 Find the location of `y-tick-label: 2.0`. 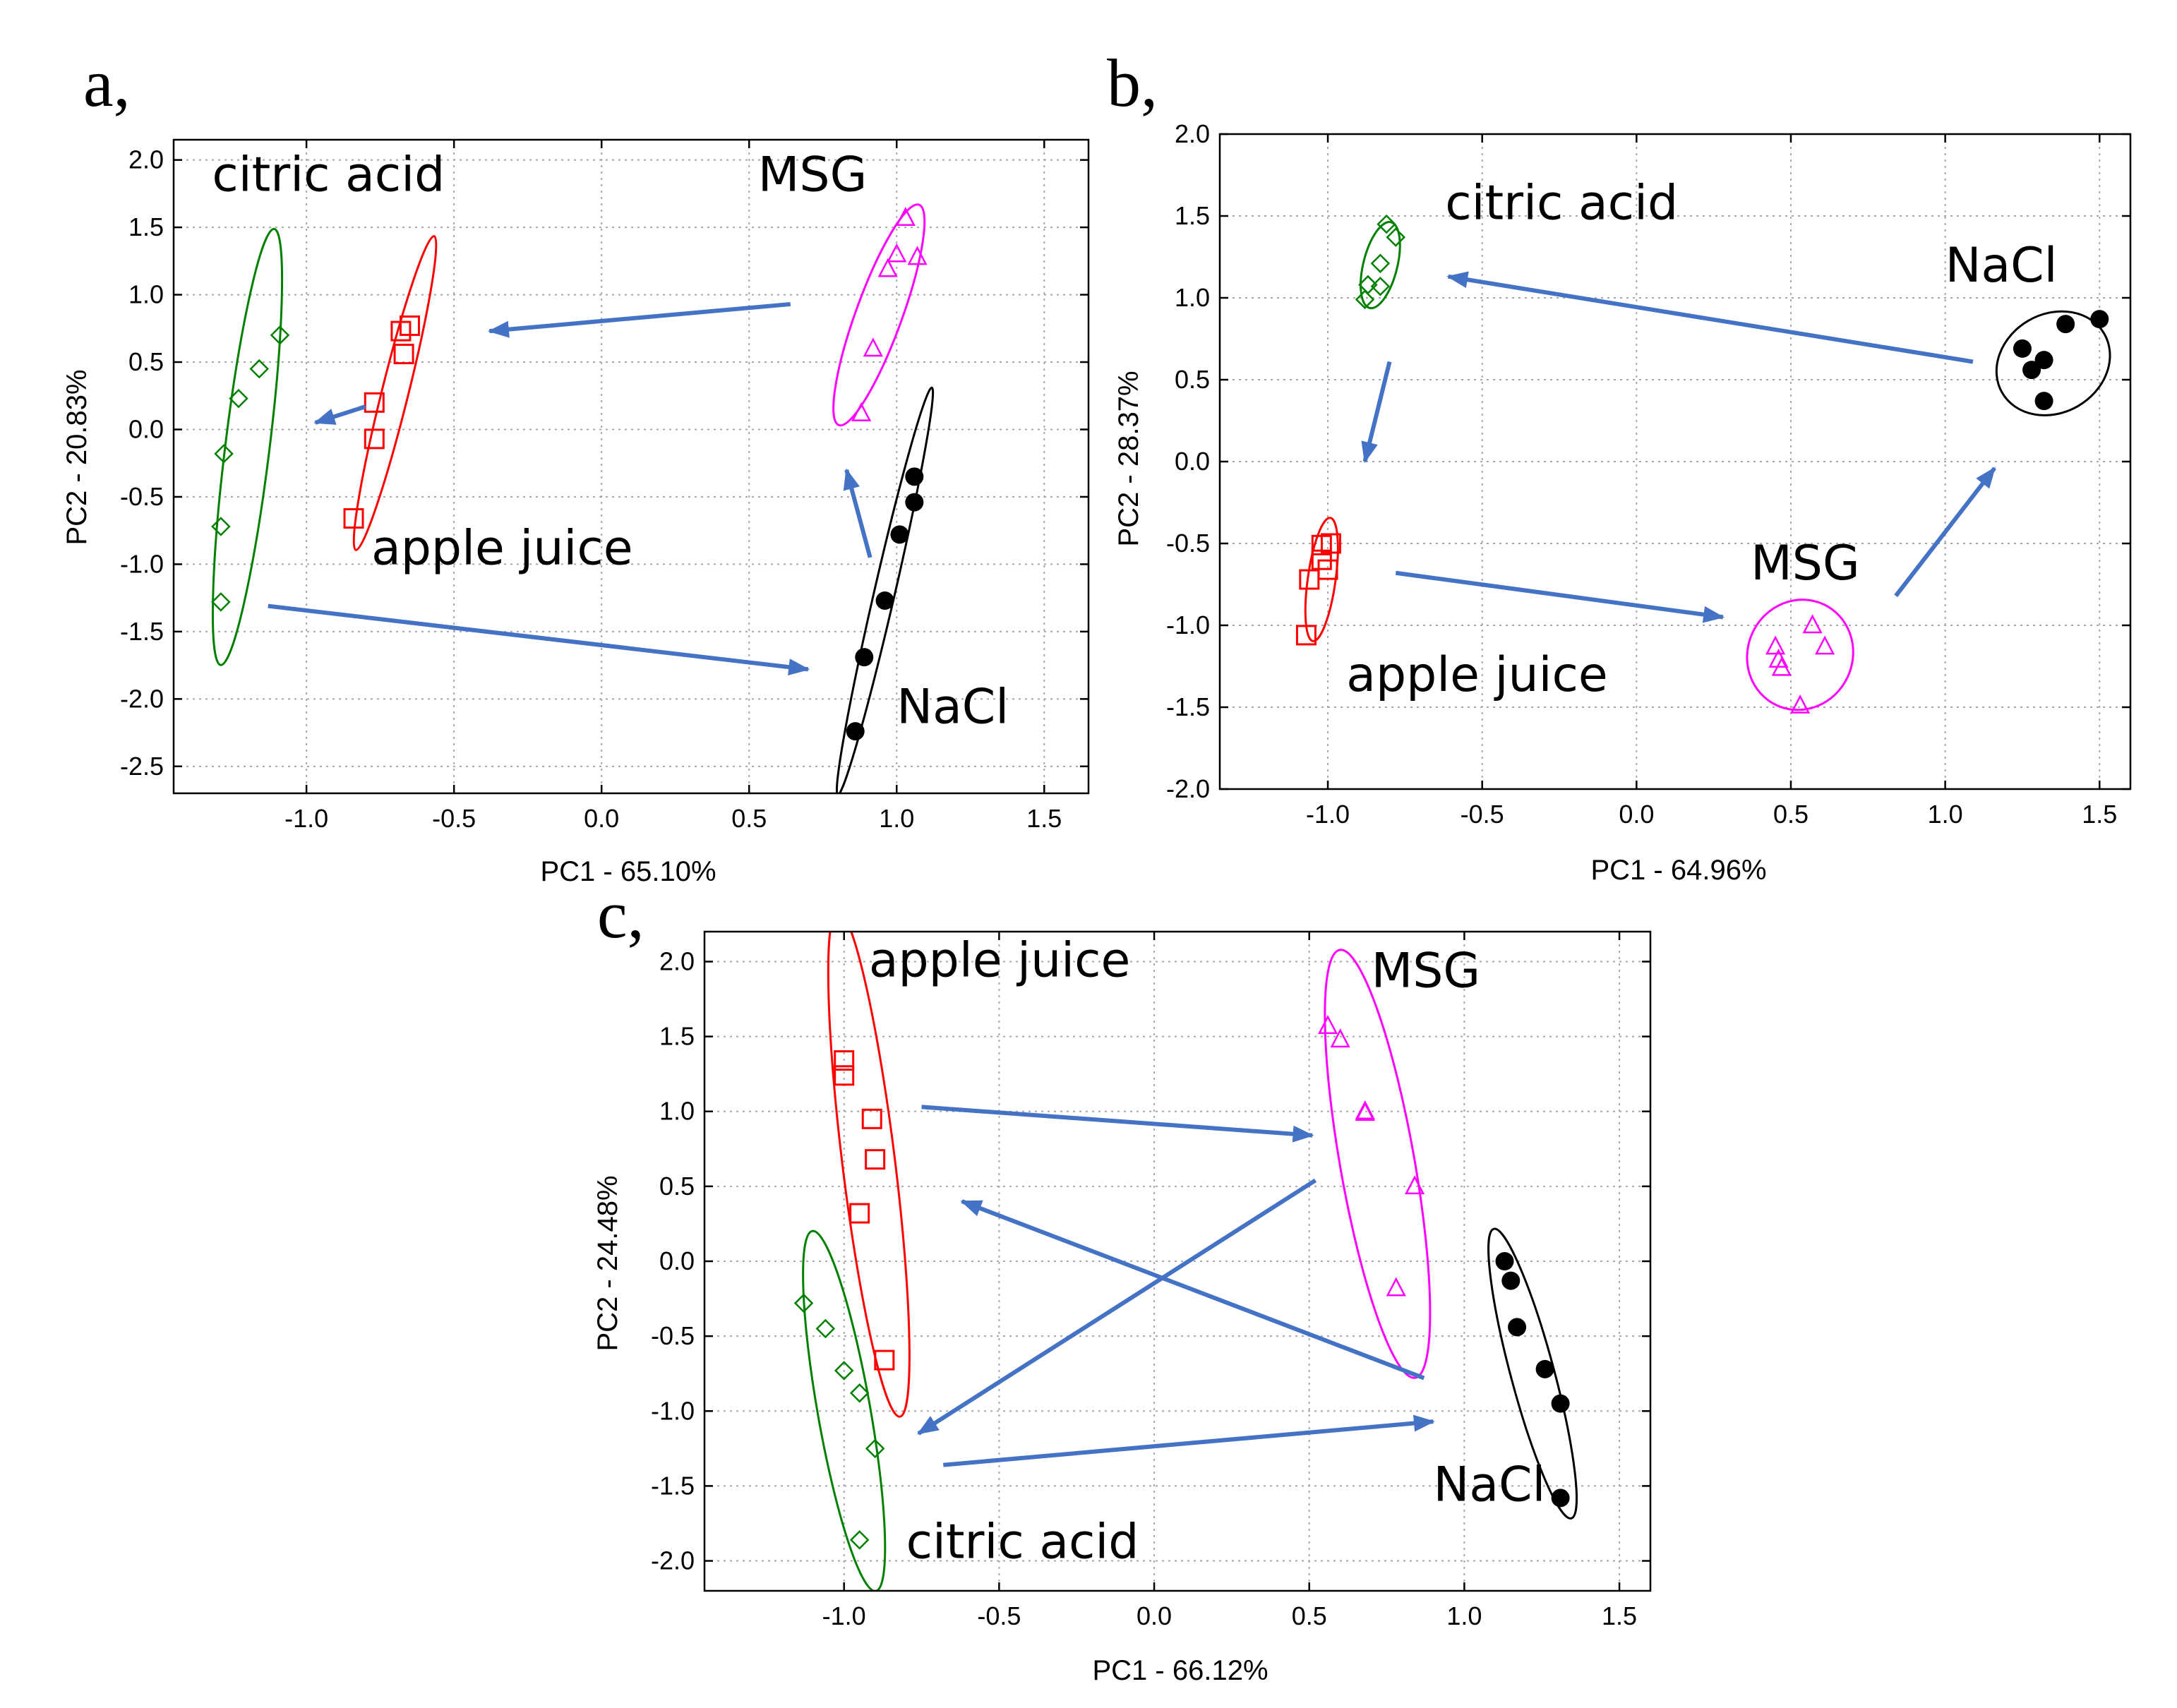

y-tick-label: 2.0 is located at coordinates (677, 960).